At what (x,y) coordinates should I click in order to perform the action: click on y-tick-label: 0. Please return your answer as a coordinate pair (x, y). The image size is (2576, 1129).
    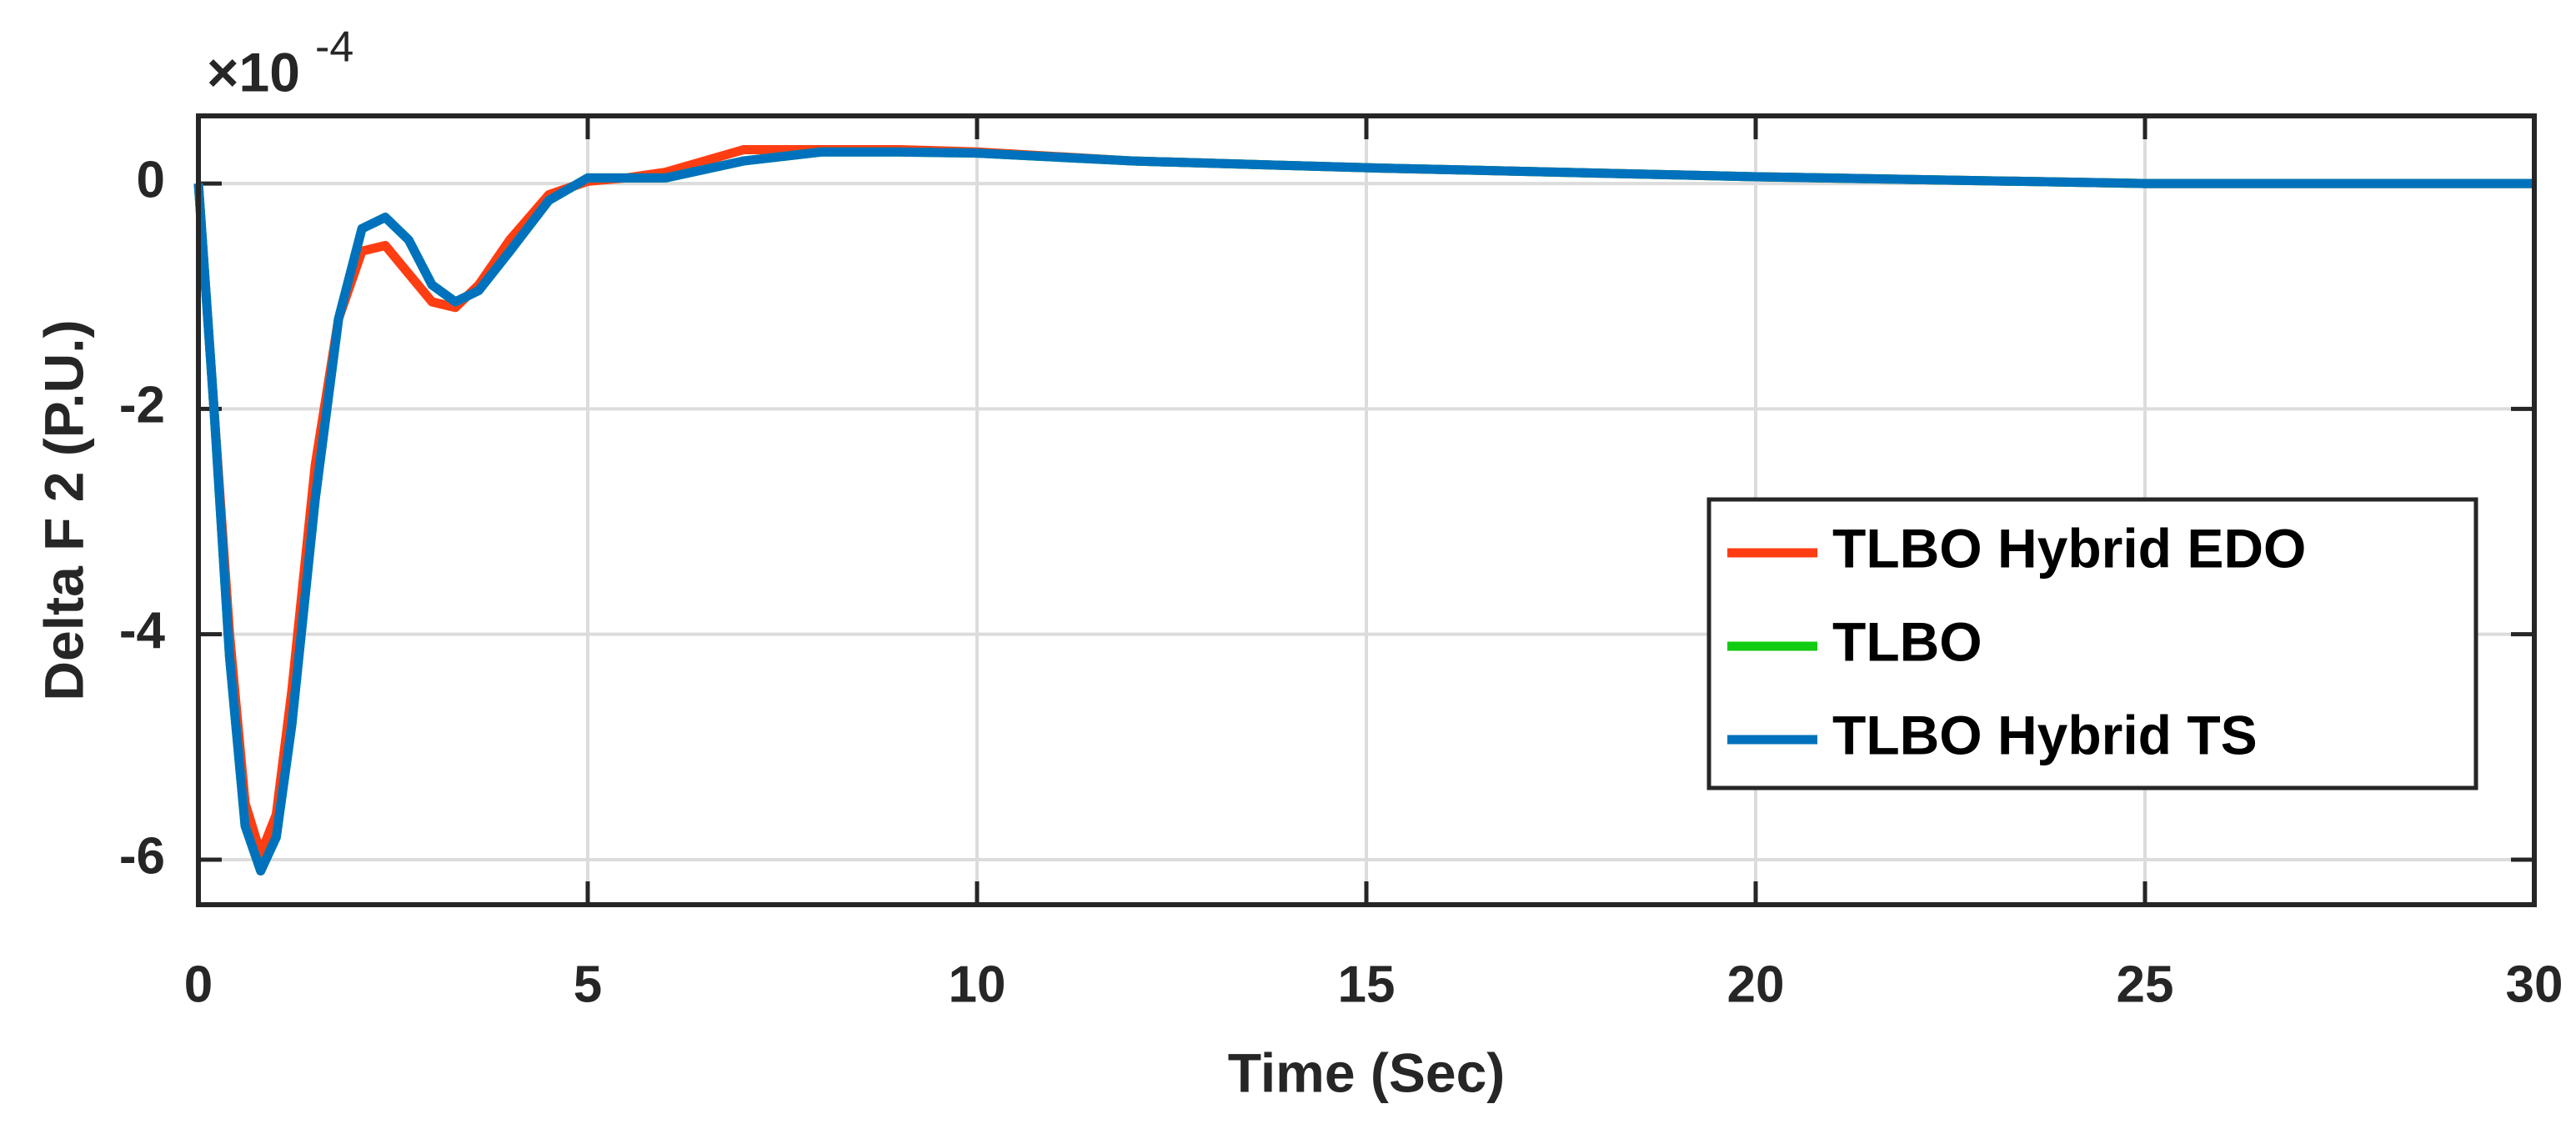
    Looking at the image, I should click on (151, 180).